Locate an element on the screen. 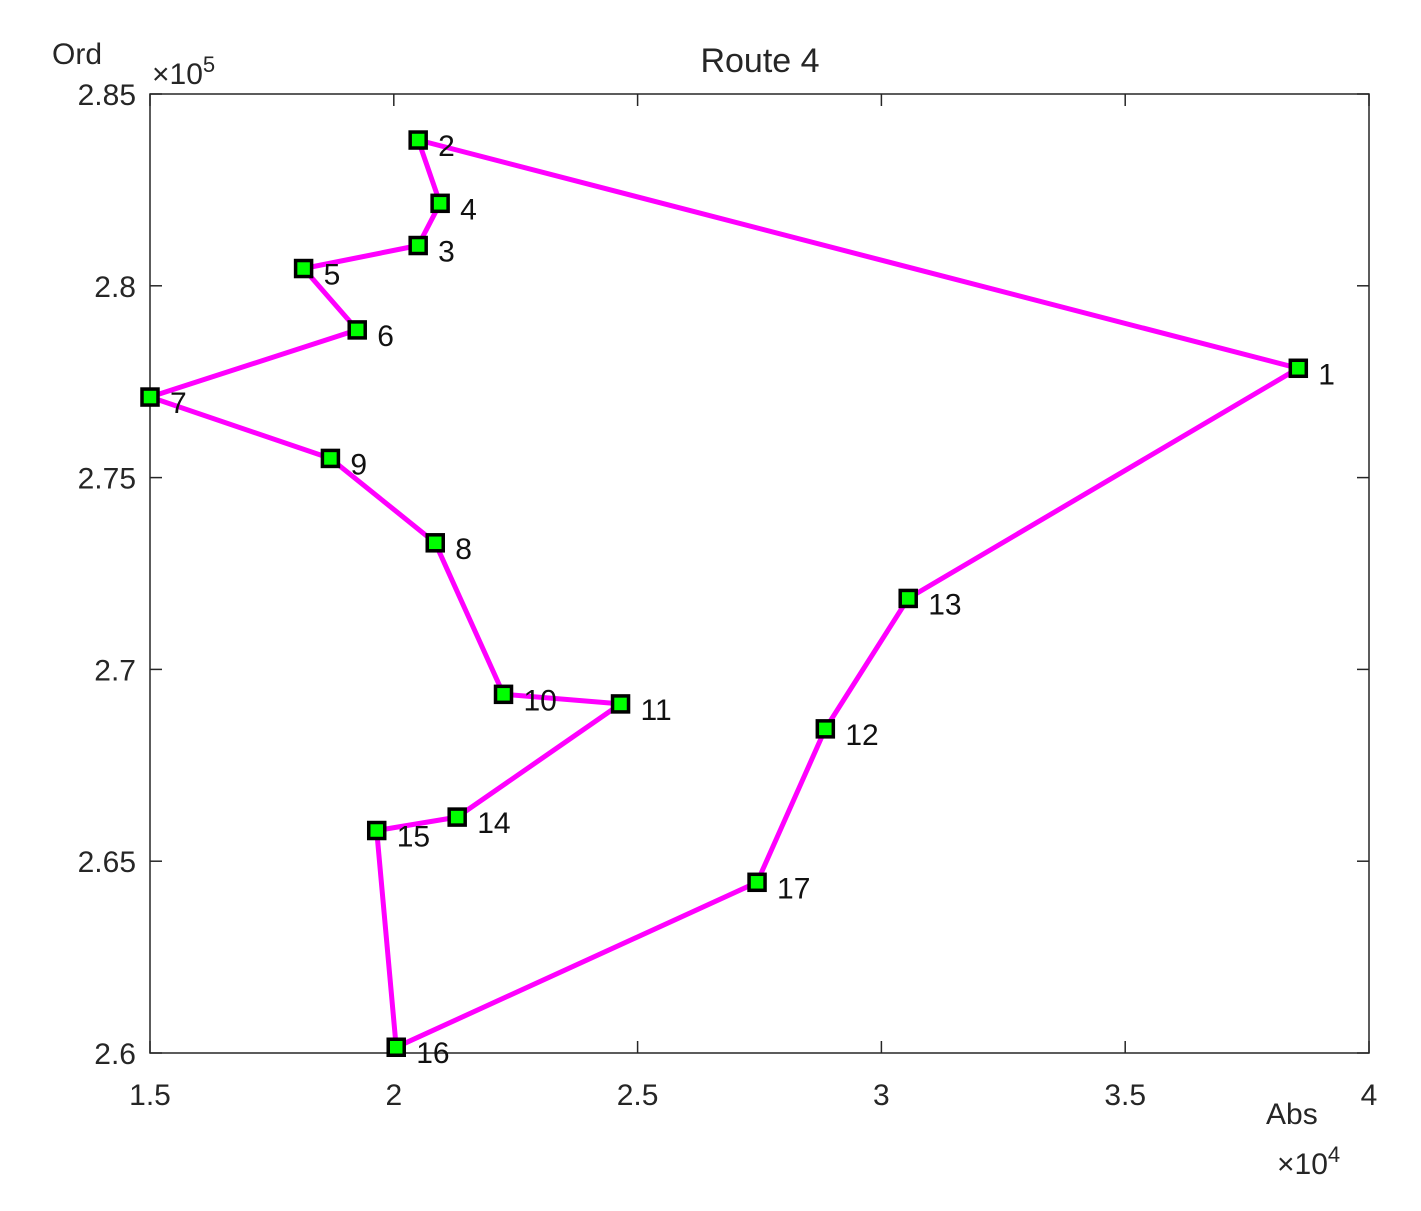  route-point-label: 2 is located at coordinates (446, 146).